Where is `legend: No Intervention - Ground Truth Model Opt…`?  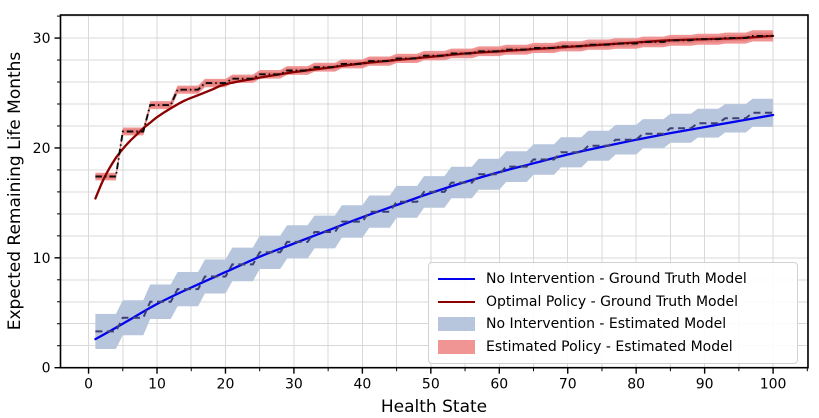
legend: No Intervention - Ground Truth Model Opt… is located at coordinates (613, 313).